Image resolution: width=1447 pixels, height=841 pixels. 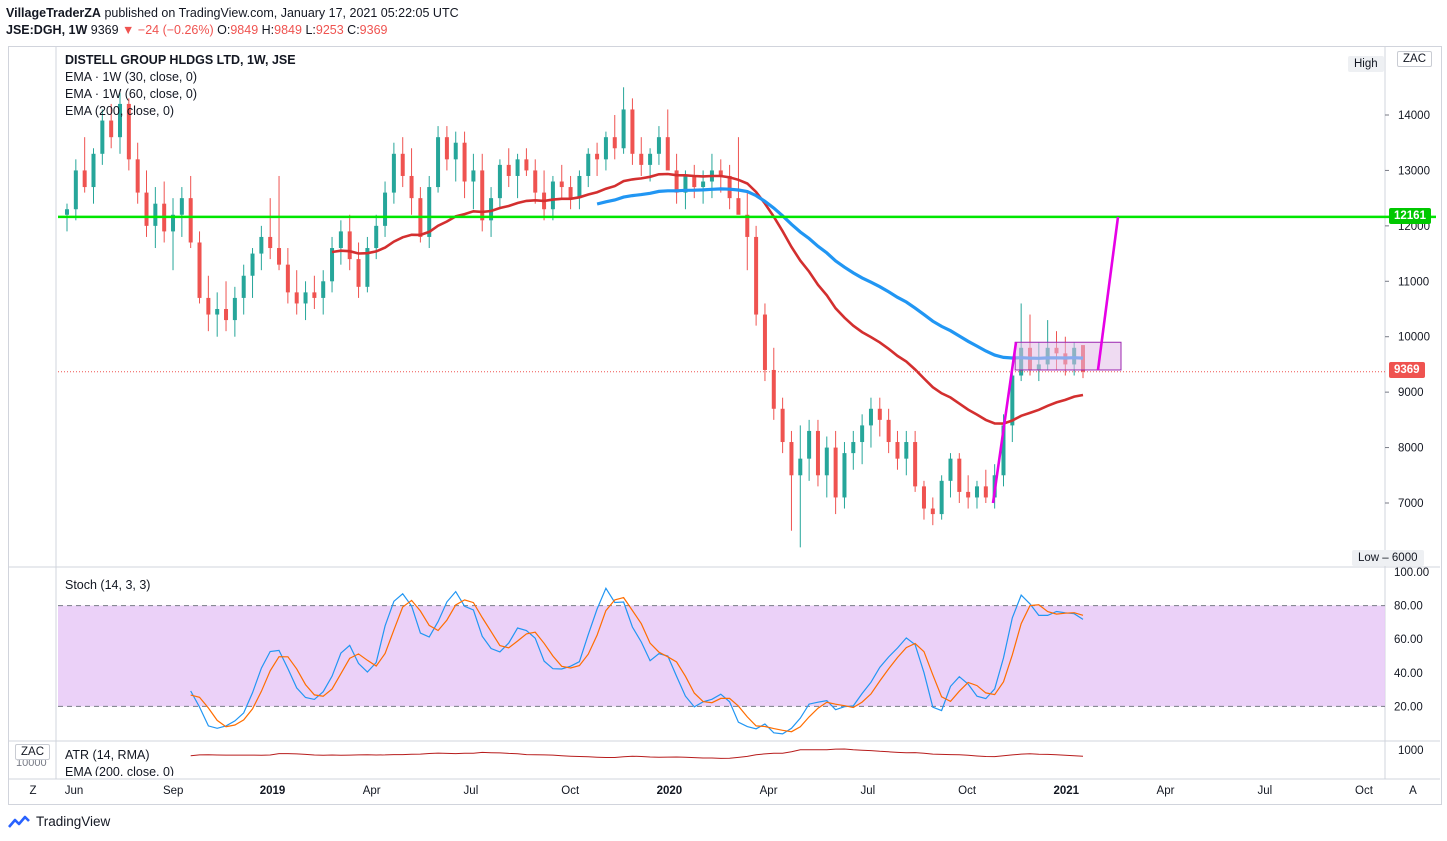 I want to click on open-label: O:, so click(x=224, y=30).